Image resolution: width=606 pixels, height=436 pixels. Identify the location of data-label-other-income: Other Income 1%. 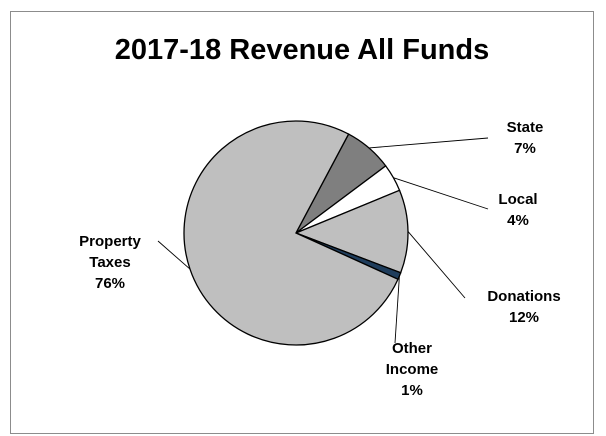
(412, 369).